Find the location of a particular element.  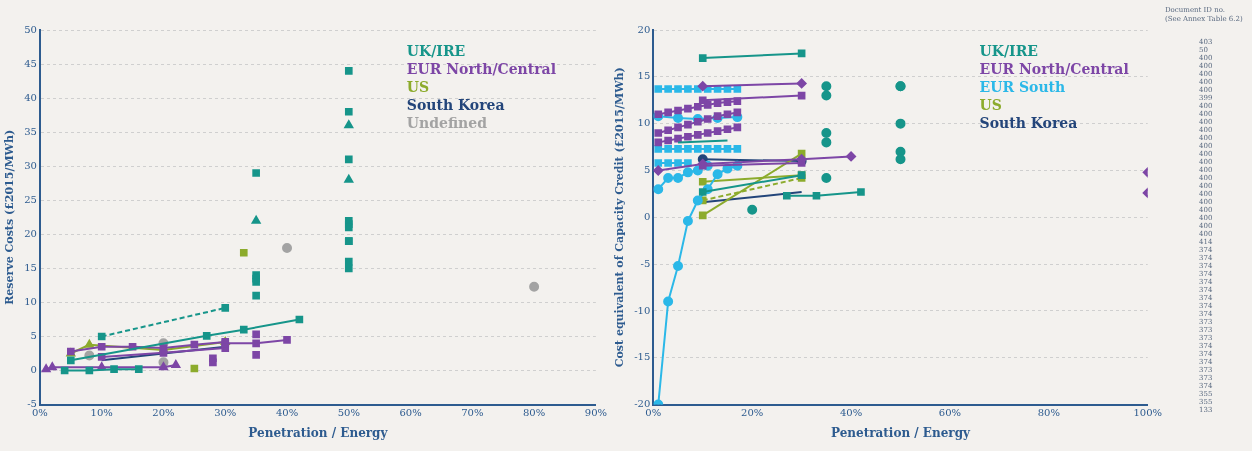

y-tick-label: 25 is located at coordinates (30, 199).